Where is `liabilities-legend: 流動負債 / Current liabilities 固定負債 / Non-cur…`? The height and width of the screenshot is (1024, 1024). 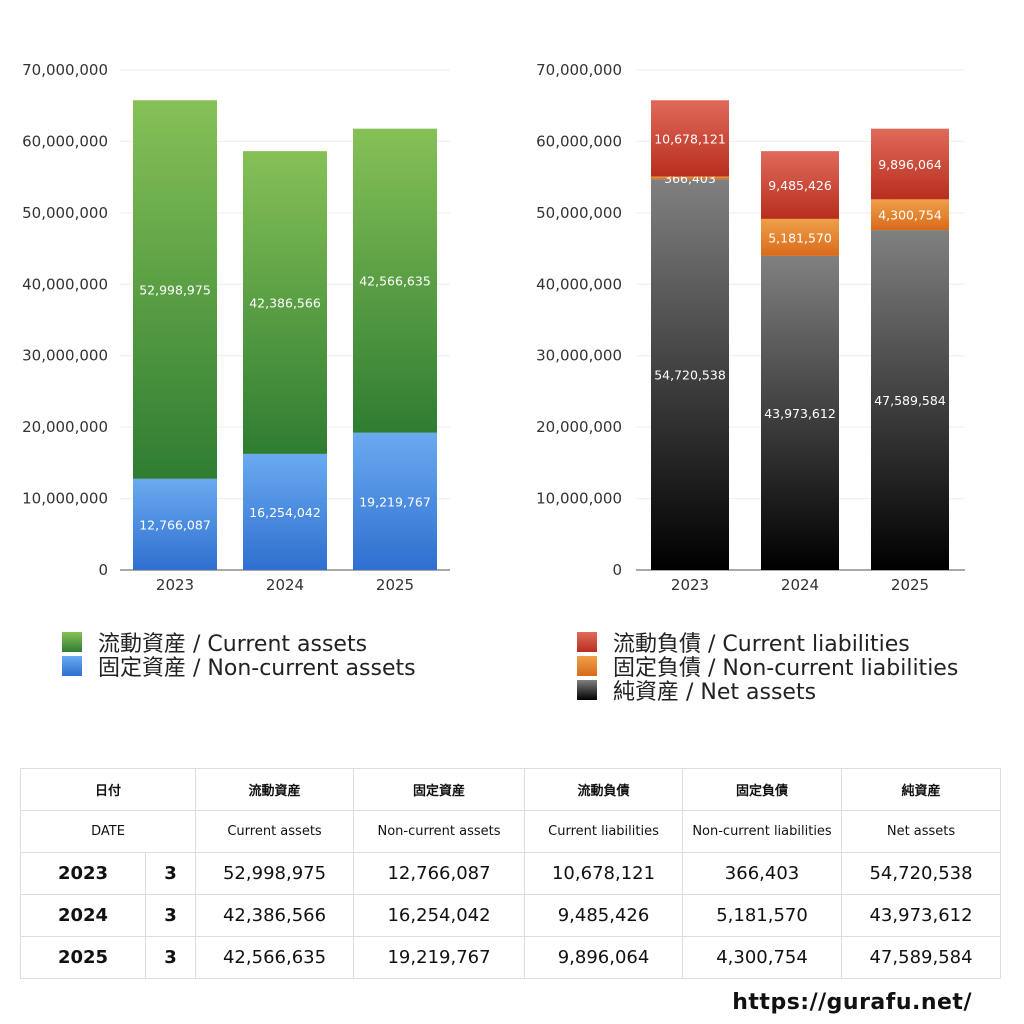
liabilities-legend: 流動負債 / Current liabilities 固定負債 / Non-cur… is located at coordinates (767, 667).